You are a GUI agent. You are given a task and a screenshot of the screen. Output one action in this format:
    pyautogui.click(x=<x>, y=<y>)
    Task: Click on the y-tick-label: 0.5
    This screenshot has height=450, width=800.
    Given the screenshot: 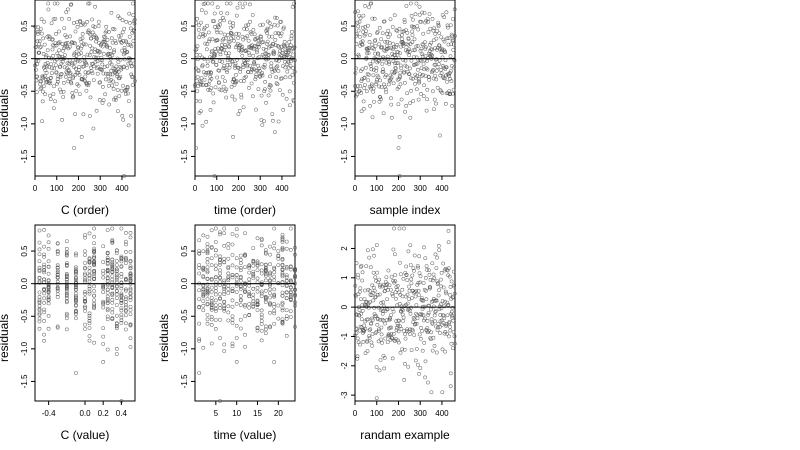 What is the action you would take?
    pyautogui.click(x=344, y=26)
    